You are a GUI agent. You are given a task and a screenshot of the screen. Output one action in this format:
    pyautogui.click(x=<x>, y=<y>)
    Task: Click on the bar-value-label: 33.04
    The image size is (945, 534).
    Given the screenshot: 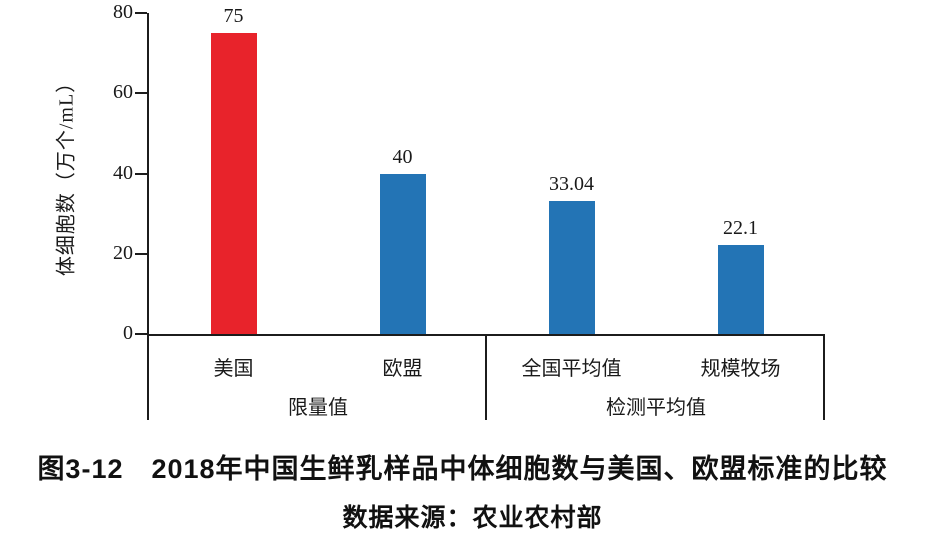 What is the action you would take?
    pyautogui.click(x=571, y=184)
    